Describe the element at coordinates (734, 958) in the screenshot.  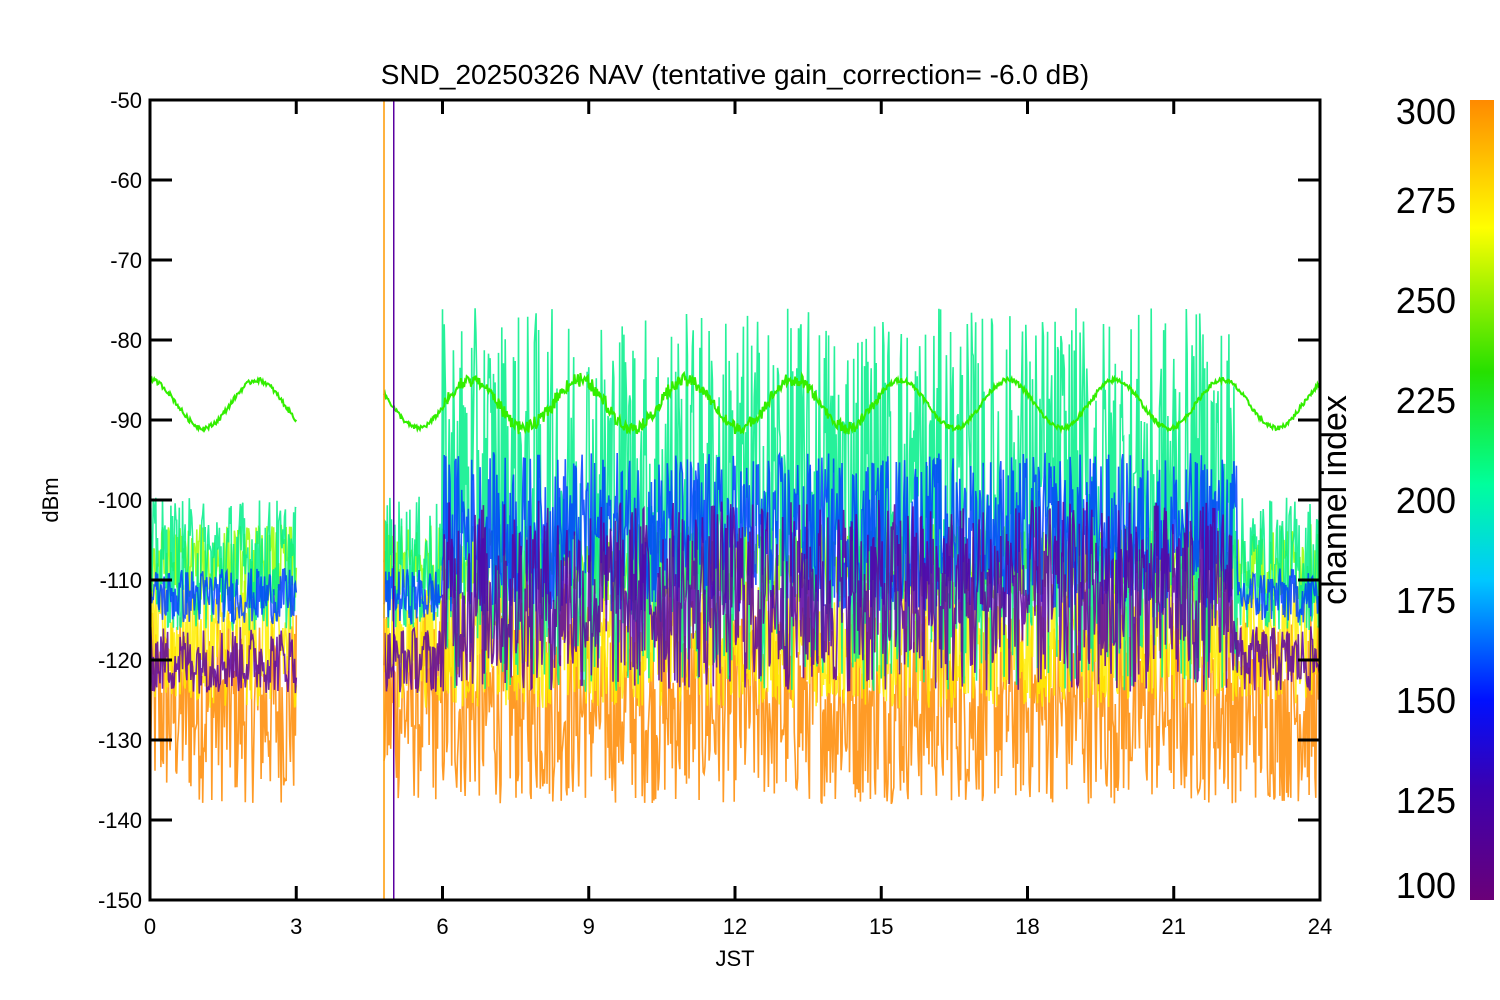
I see `x-axis-title: JST` at that location.